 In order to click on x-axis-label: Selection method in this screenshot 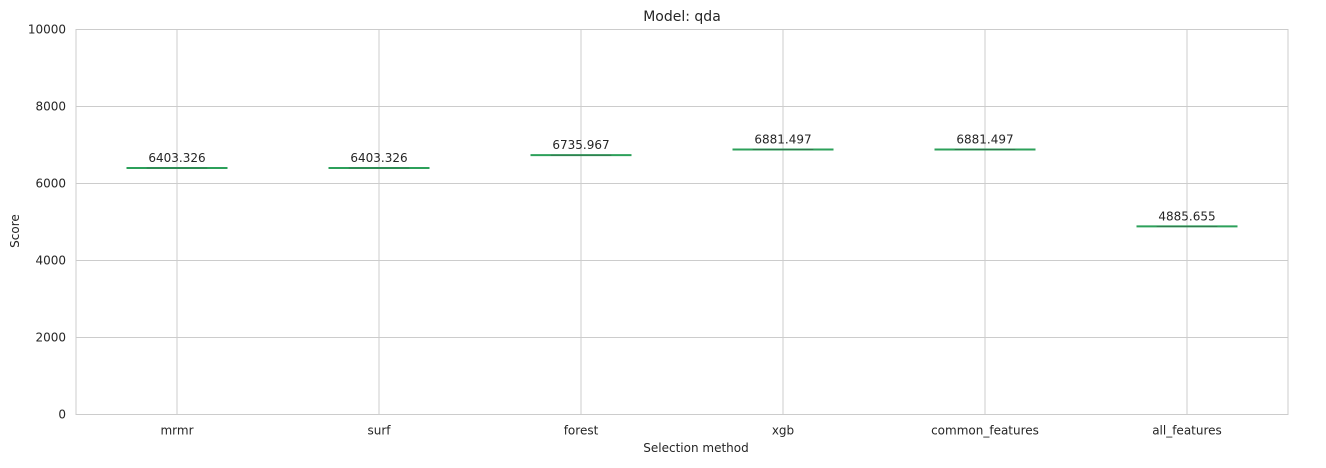, I will do `click(695, 448)`.